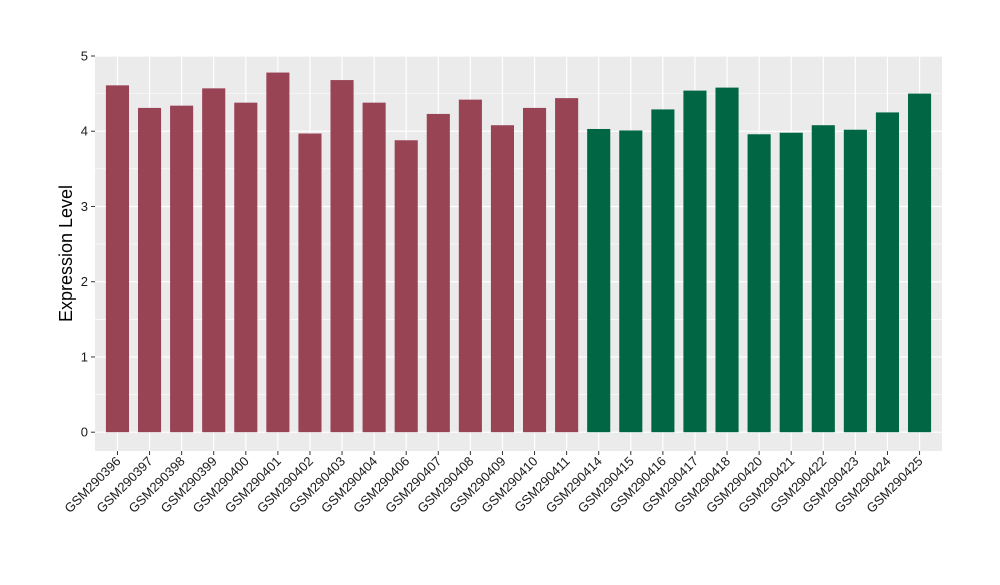 The image size is (1000, 585). Describe the element at coordinates (84, 56) in the screenshot. I see `y-tick-label: 5` at that location.